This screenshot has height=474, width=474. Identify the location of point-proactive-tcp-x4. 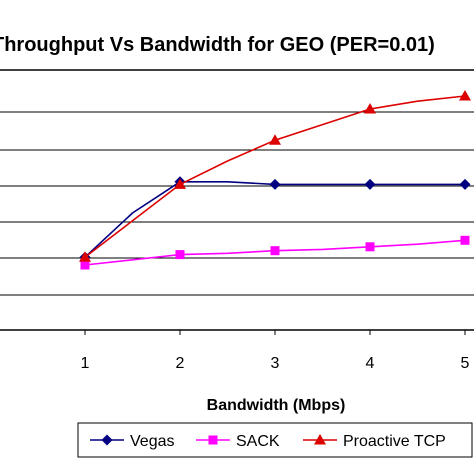
(370, 108).